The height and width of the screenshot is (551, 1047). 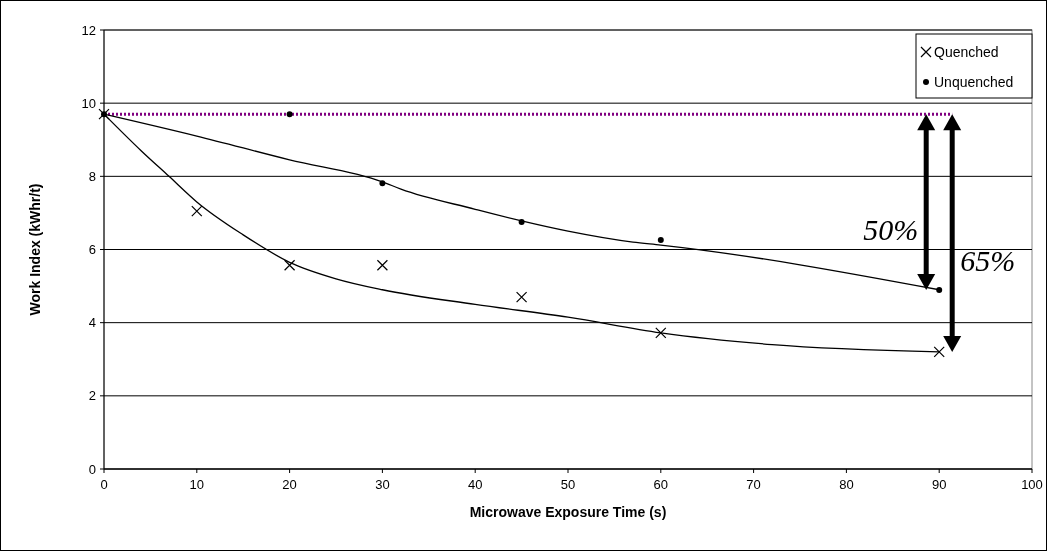 I want to click on x-tick-label: 30, so click(x=382, y=484).